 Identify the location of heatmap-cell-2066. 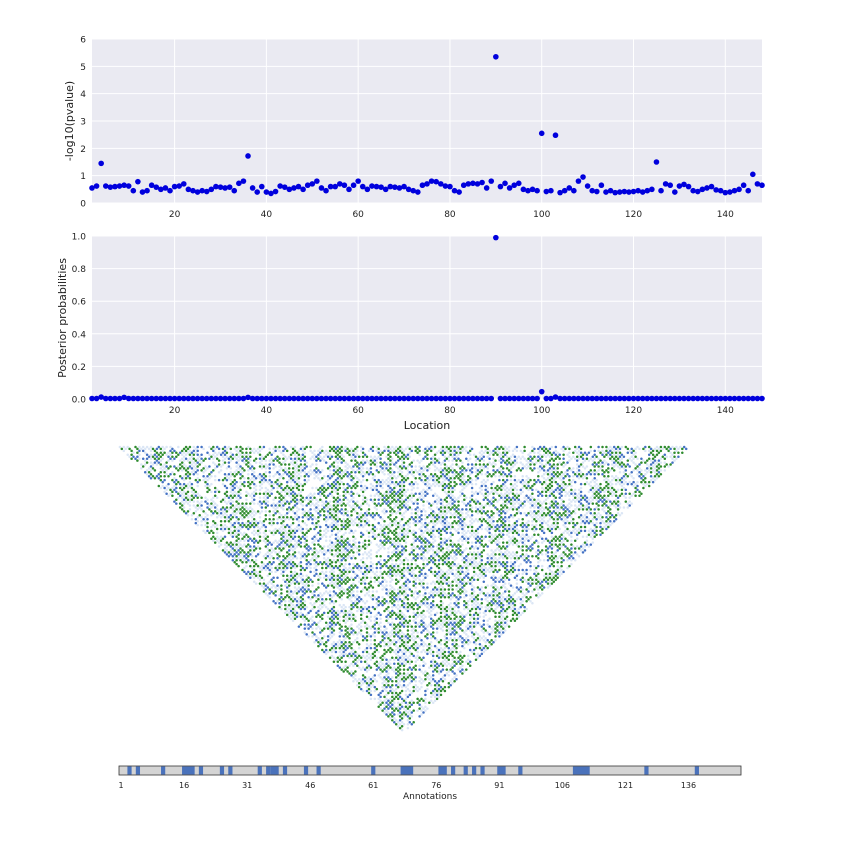
(433, 675).